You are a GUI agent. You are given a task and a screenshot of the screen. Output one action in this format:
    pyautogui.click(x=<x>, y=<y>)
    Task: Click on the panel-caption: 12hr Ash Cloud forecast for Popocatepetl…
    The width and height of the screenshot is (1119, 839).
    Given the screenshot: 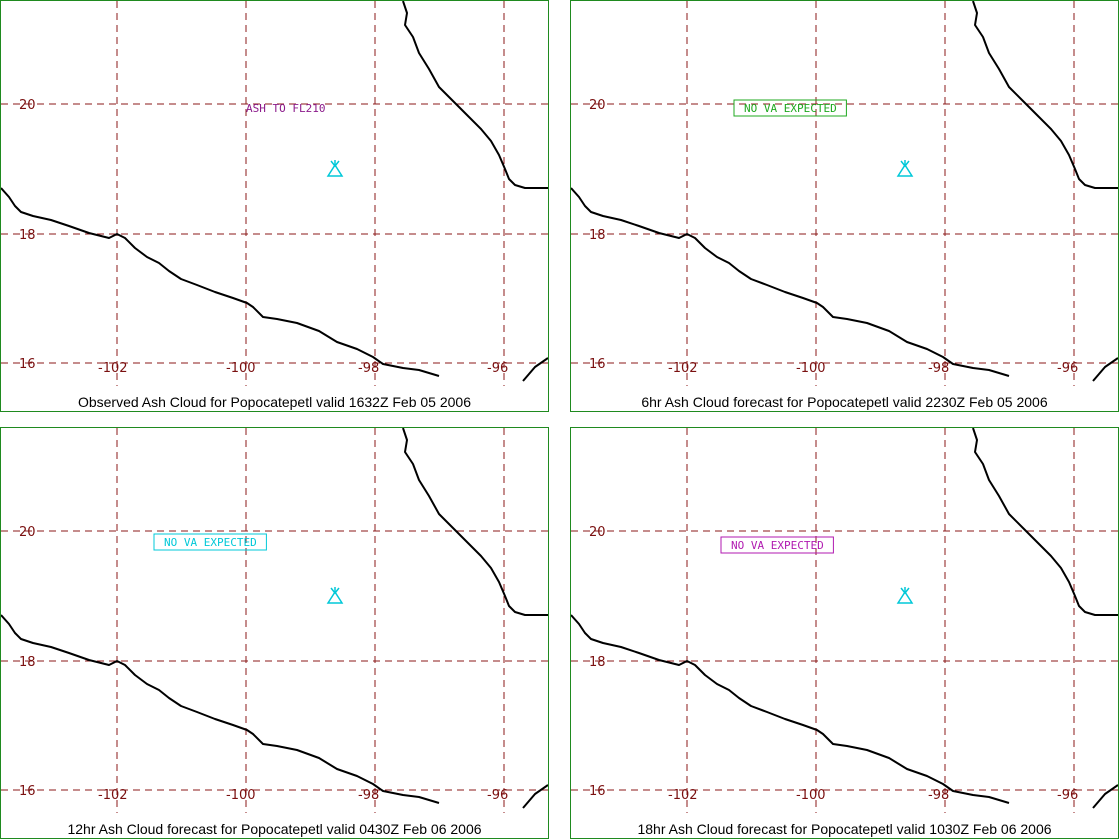 What is the action you would take?
    pyautogui.click(x=274, y=829)
    